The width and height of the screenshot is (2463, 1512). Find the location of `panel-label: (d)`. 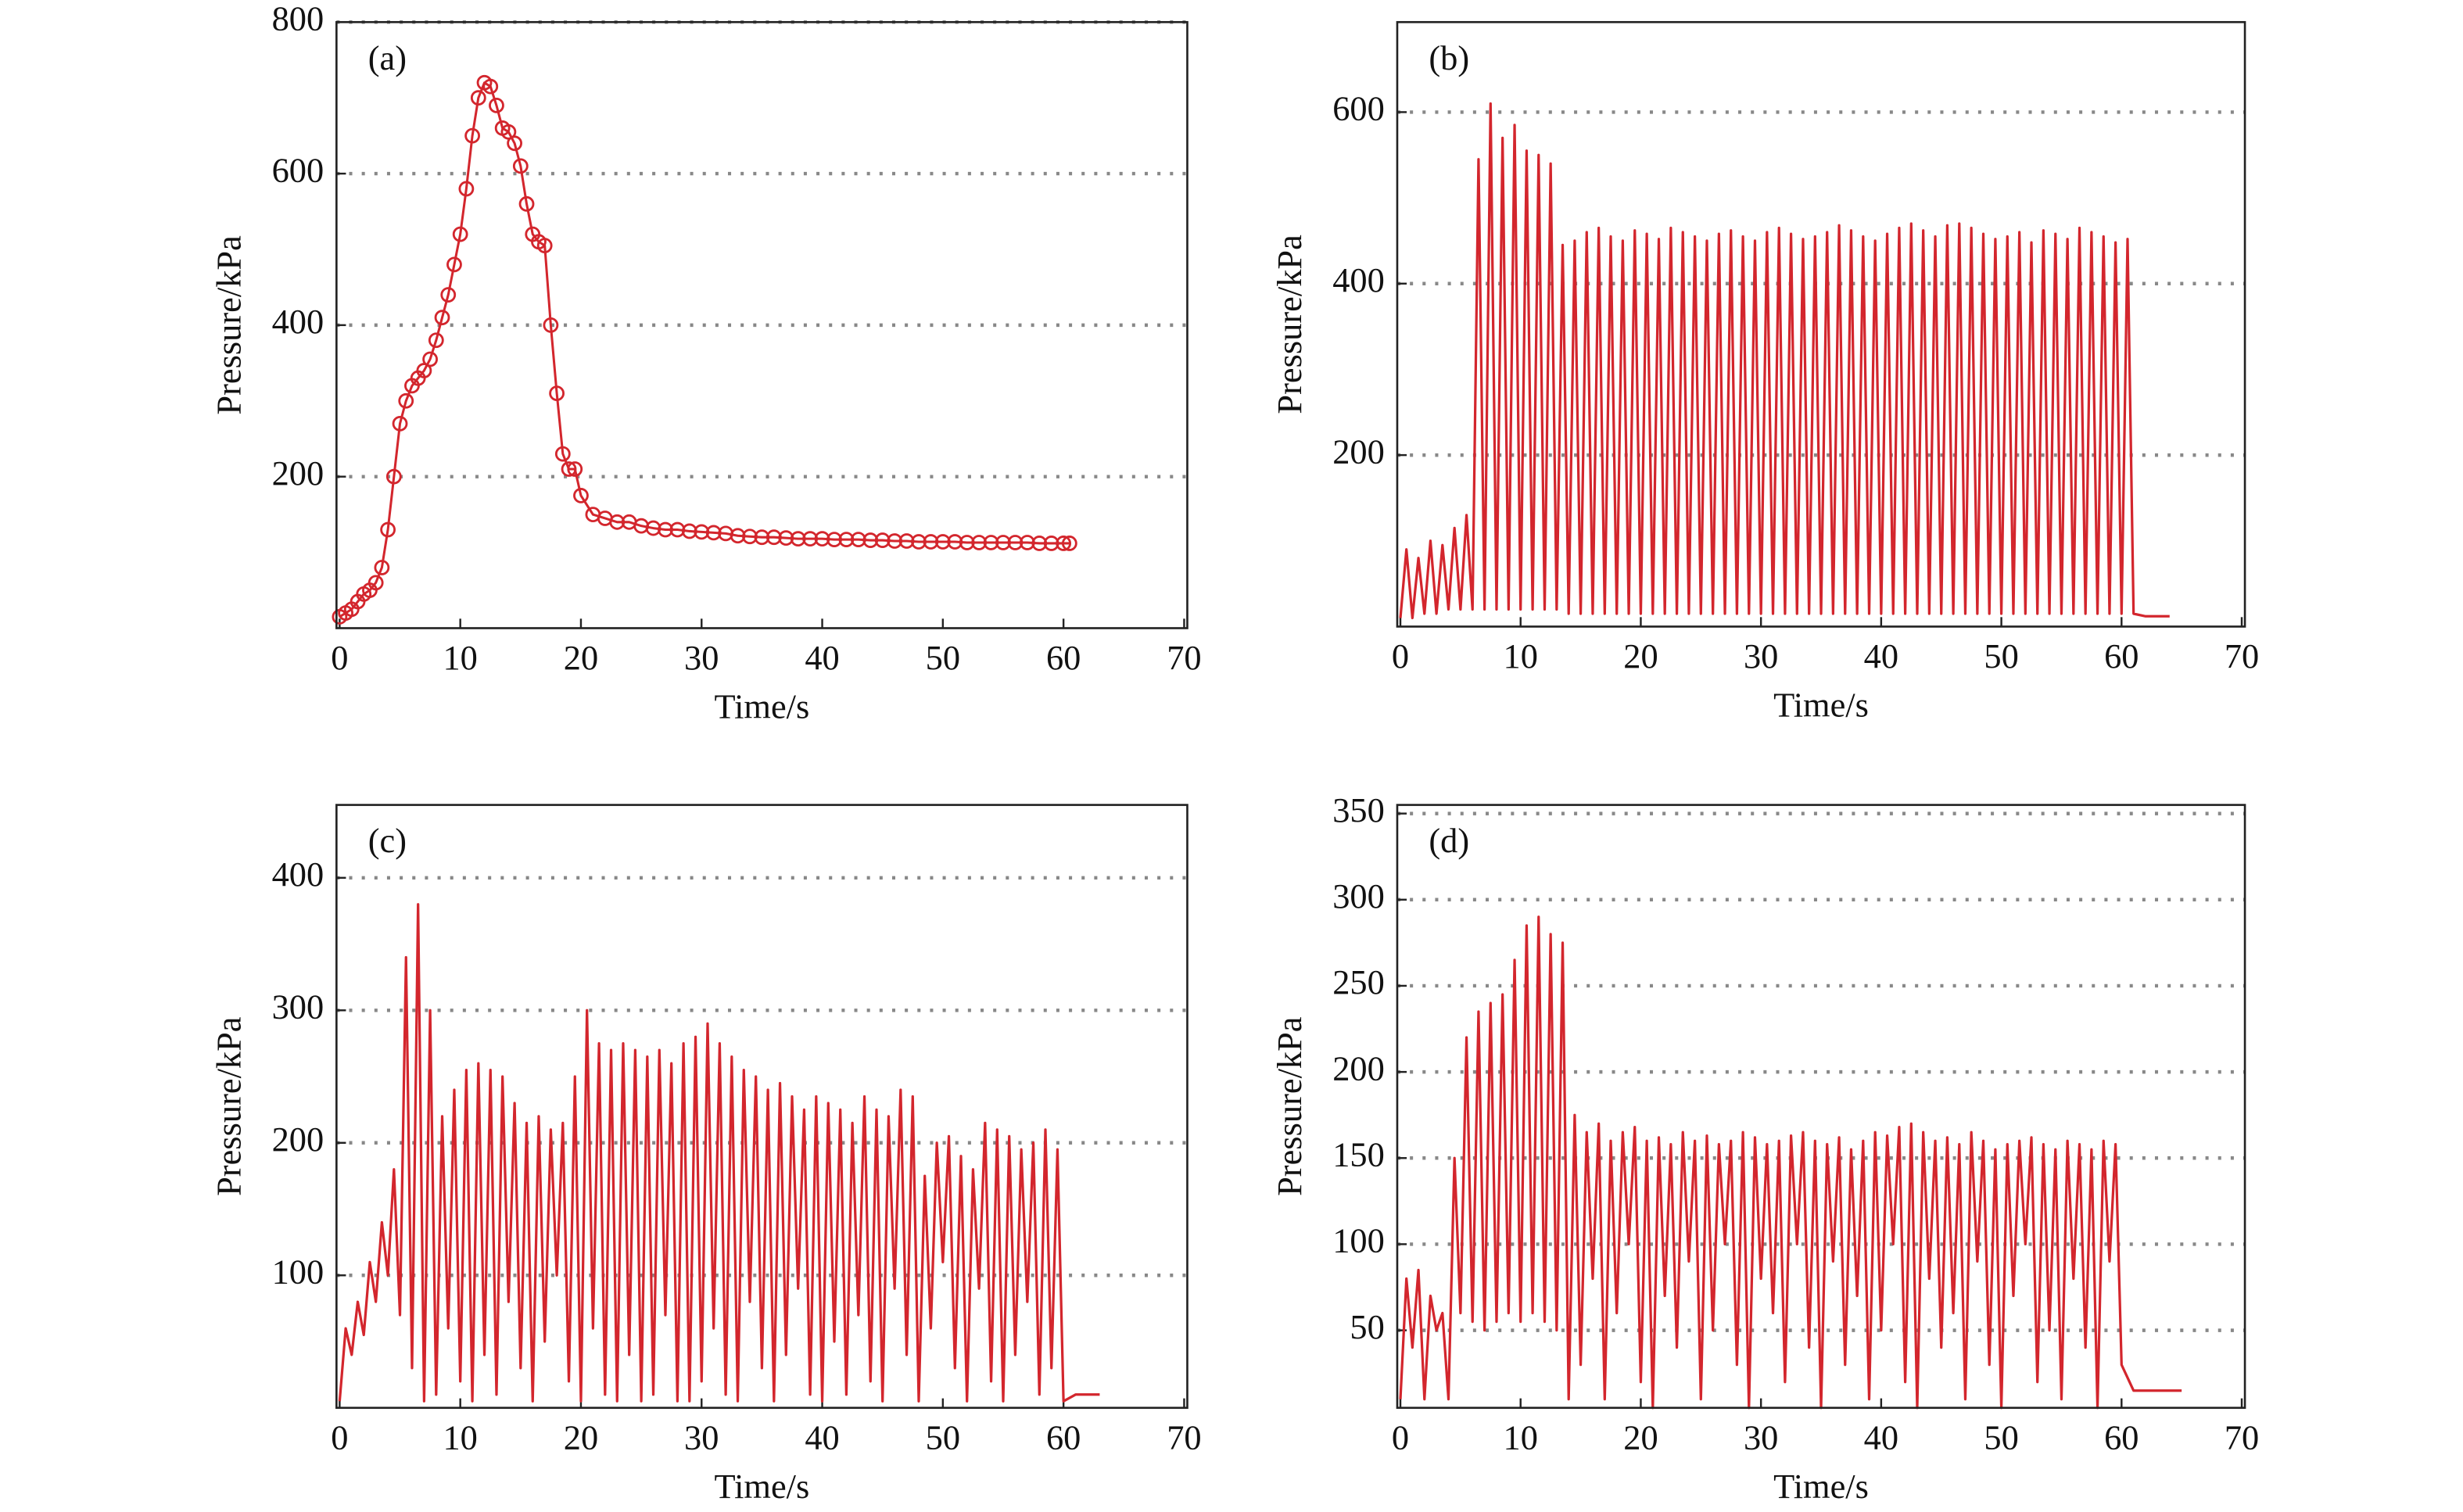

panel-label: (d) is located at coordinates (1449, 840).